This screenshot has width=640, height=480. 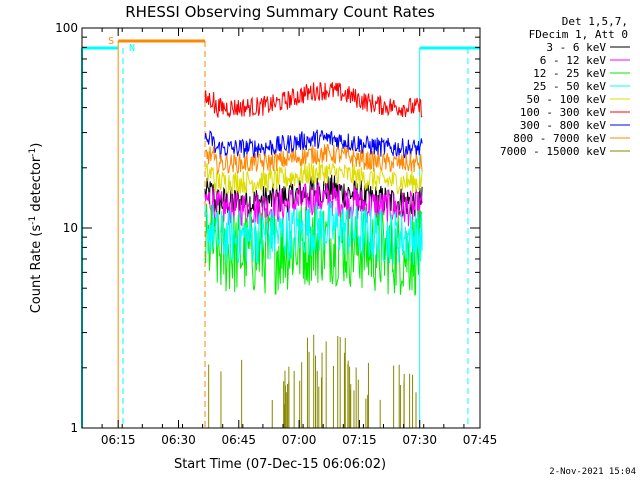 What do you see at coordinates (569, 73) in the screenshot?
I see `legend-label: 12 - 25 keV` at bounding box center [569, 73].